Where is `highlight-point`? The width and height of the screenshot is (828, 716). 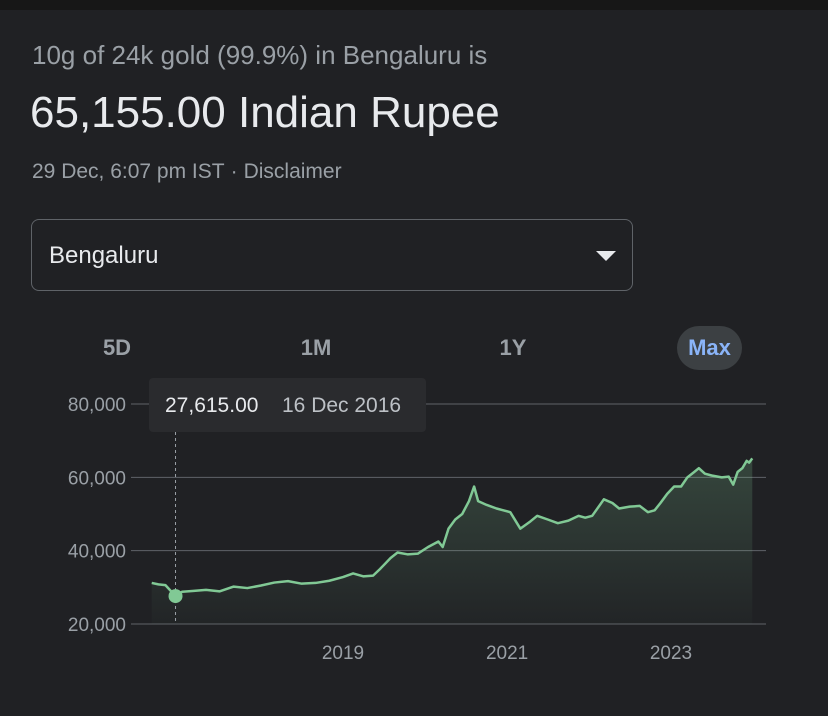
highlight-point is located at coordinates (175, 596).